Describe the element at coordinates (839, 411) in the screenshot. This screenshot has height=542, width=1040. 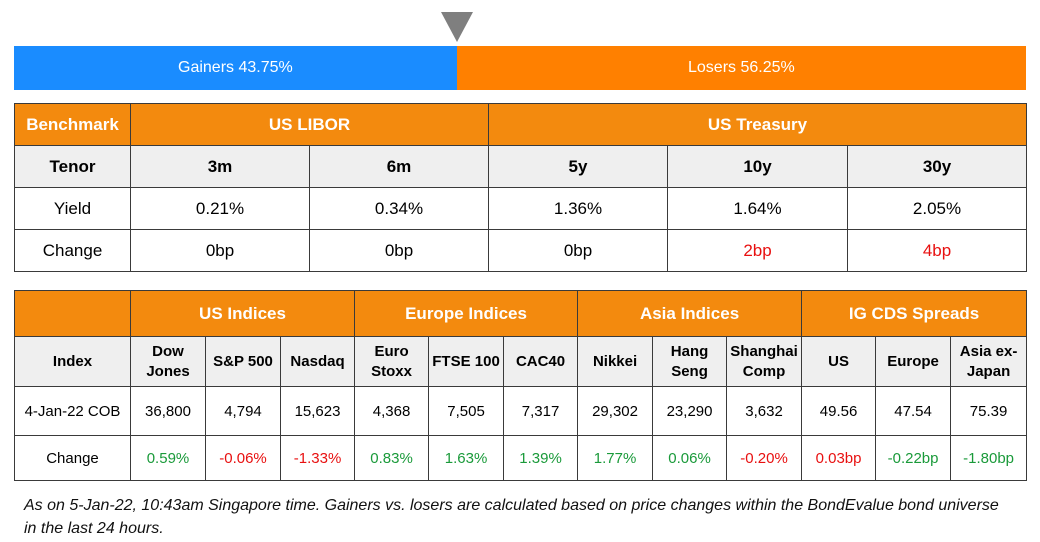
I see `index-value-cell: 49.56` at that location.